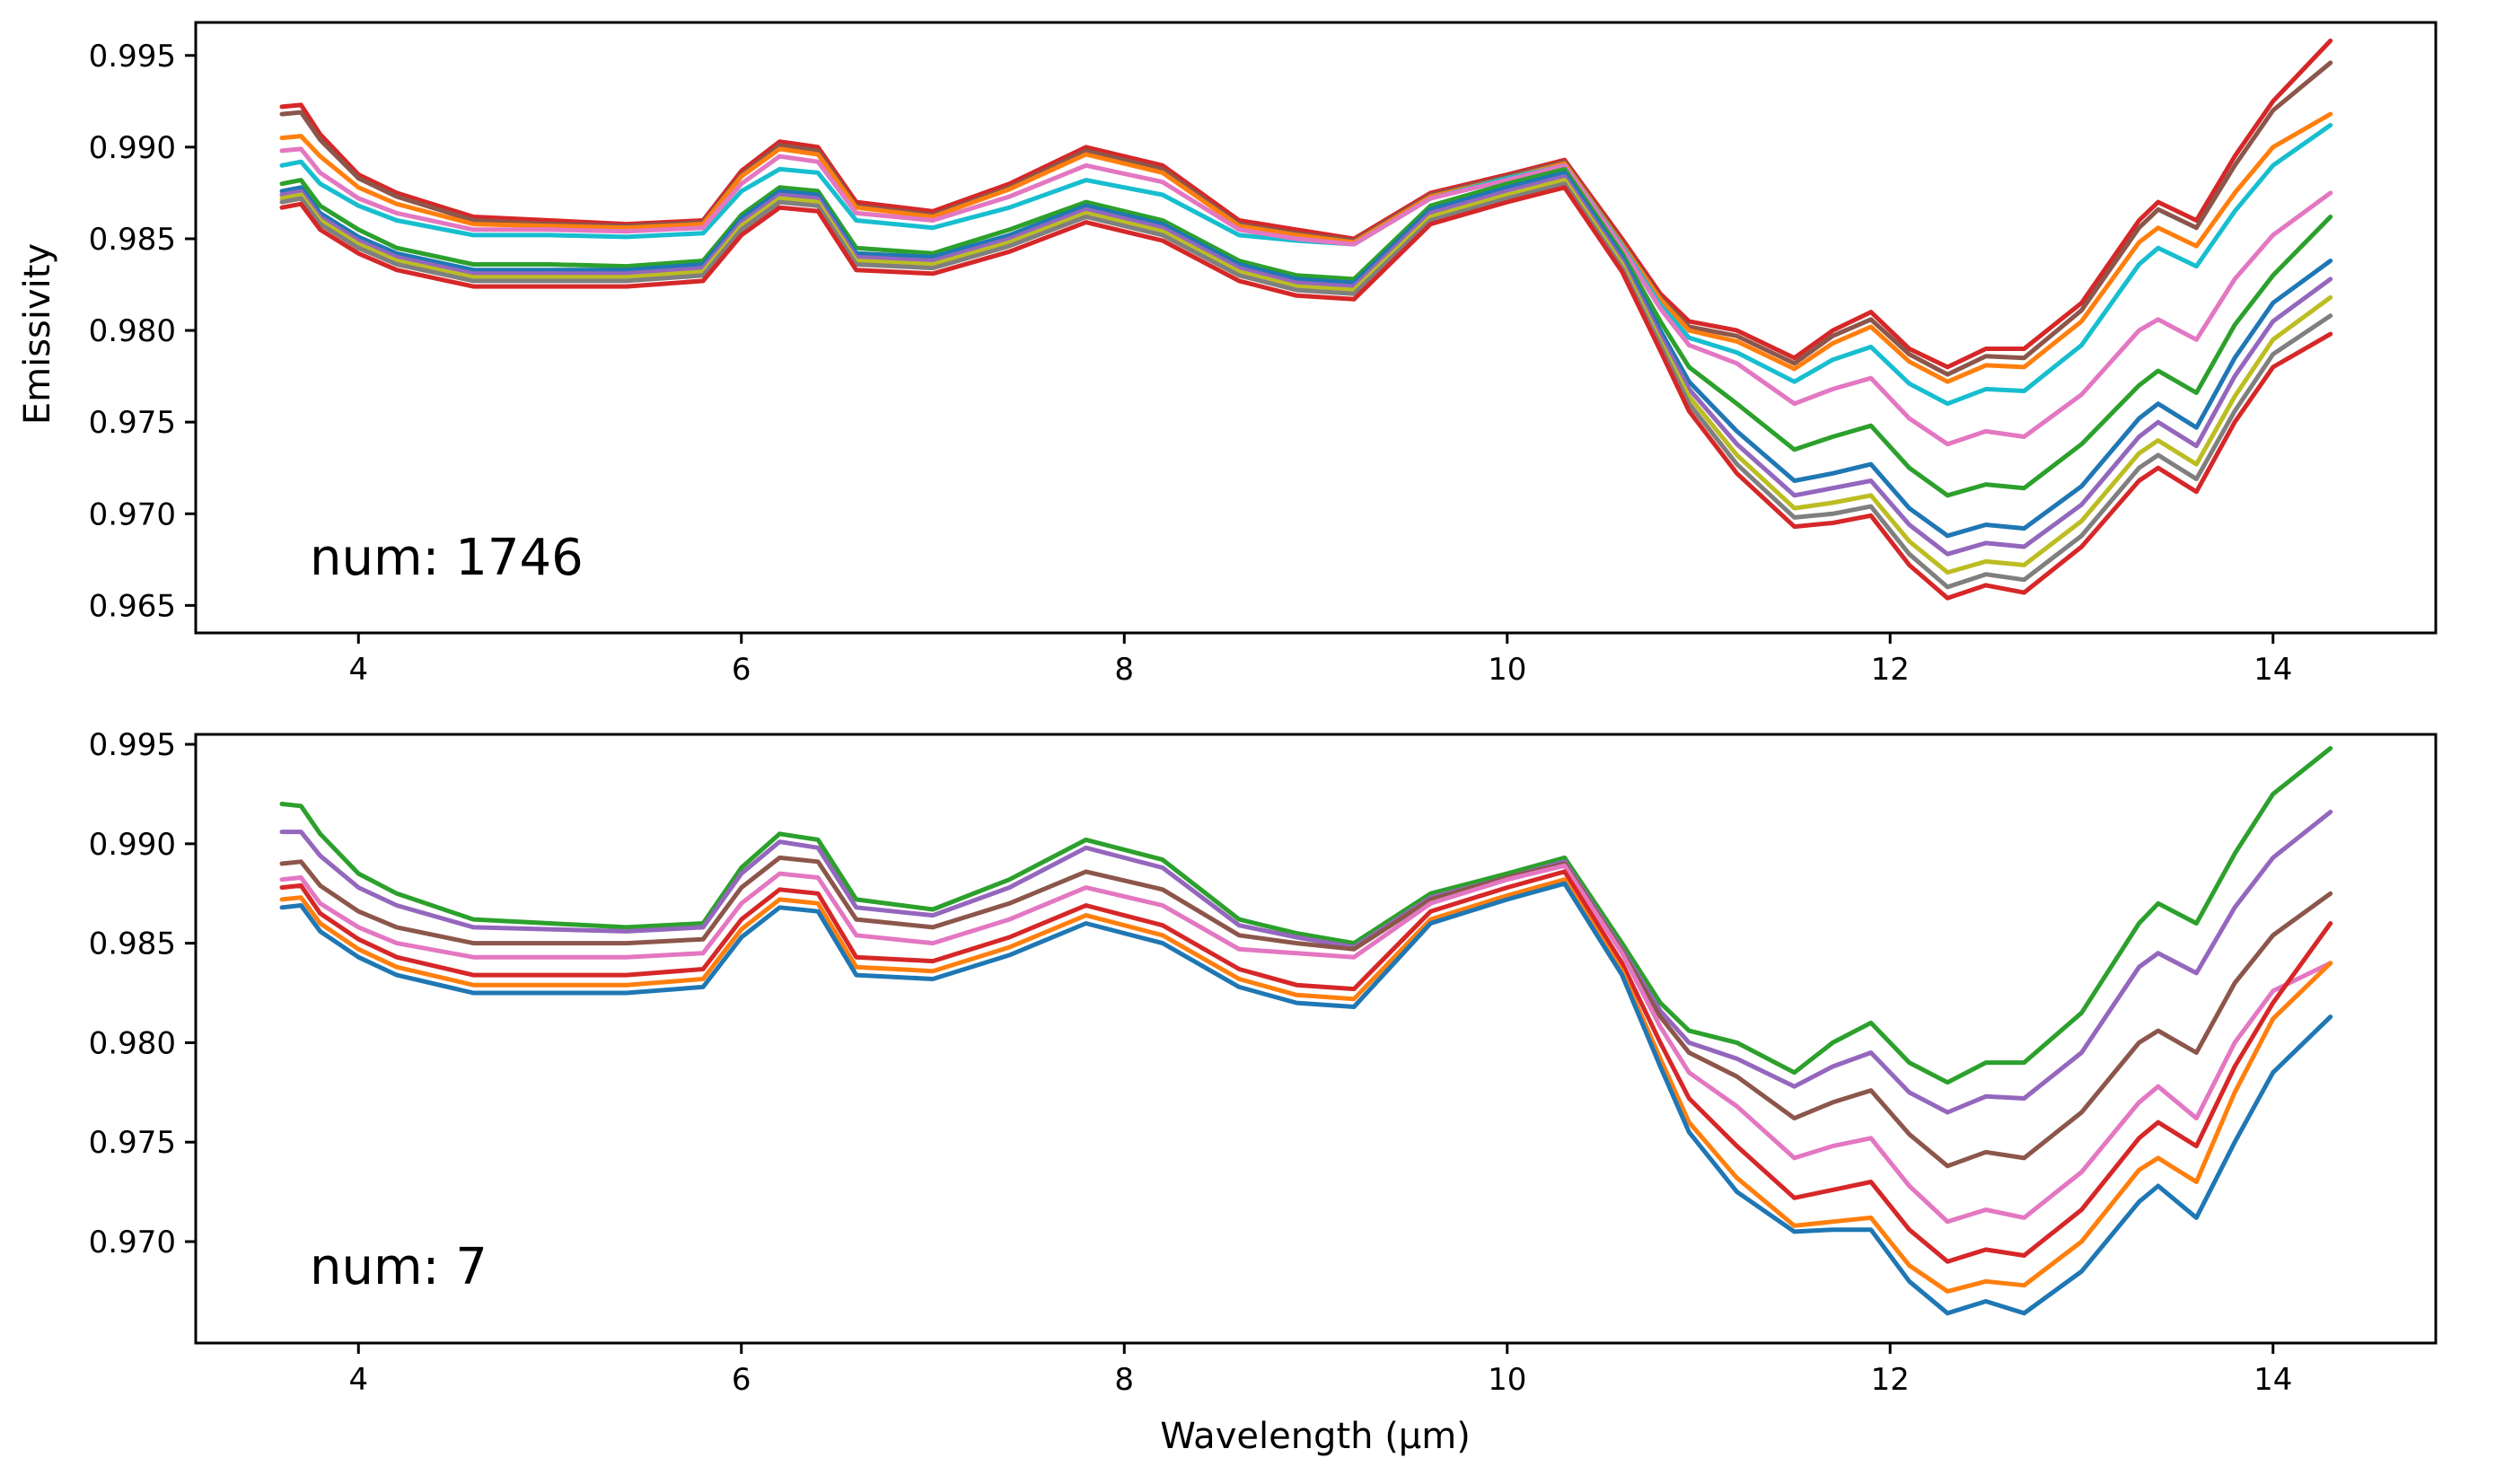 This screenshot has height=1484, width=2504. Describe the element at coordinates (132, 148) in the screenshot. I see `top-y-tick-label: 0.990` at that location.